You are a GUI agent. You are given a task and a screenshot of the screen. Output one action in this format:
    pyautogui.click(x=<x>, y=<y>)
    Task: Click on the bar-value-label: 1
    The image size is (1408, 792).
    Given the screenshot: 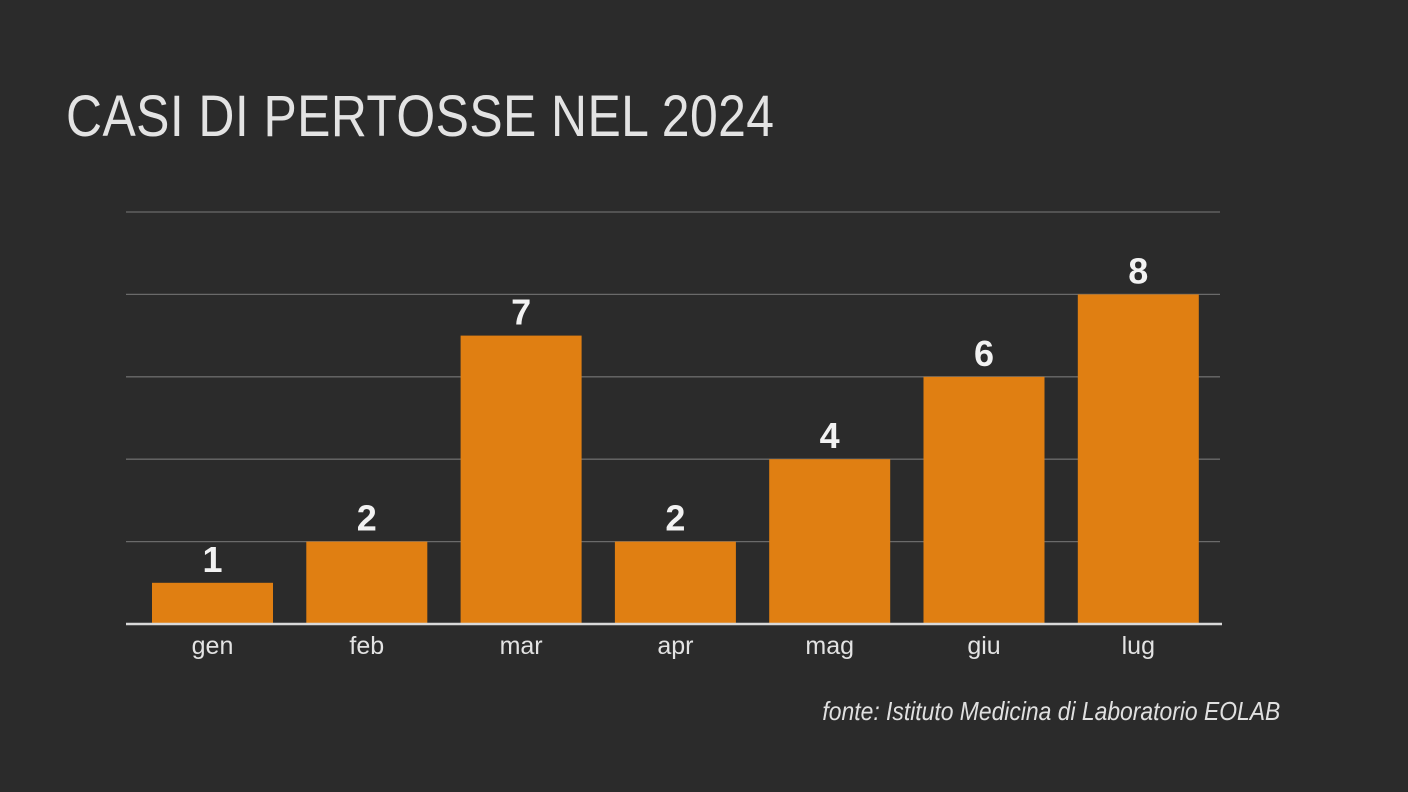 What is the action you would take?
    pyautogui.click(x=212, y=559)
    